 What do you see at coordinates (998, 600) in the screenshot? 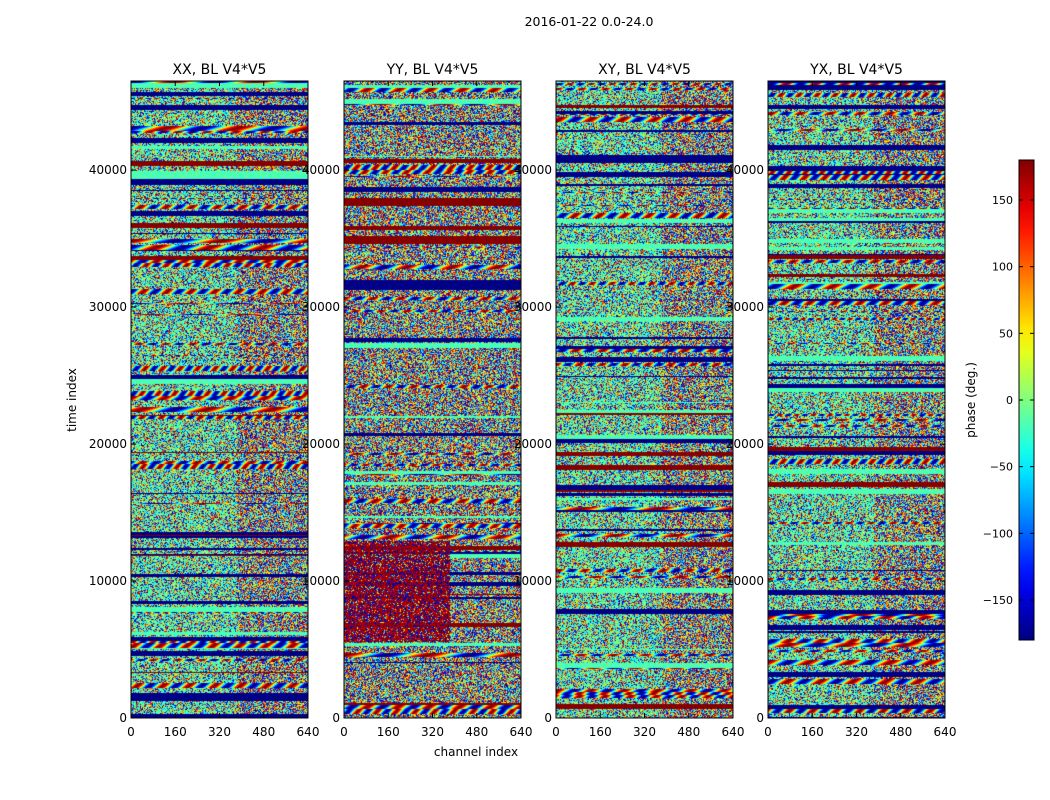
I see `colorbar-tick-label: −150` at bounding box center [998, 600].